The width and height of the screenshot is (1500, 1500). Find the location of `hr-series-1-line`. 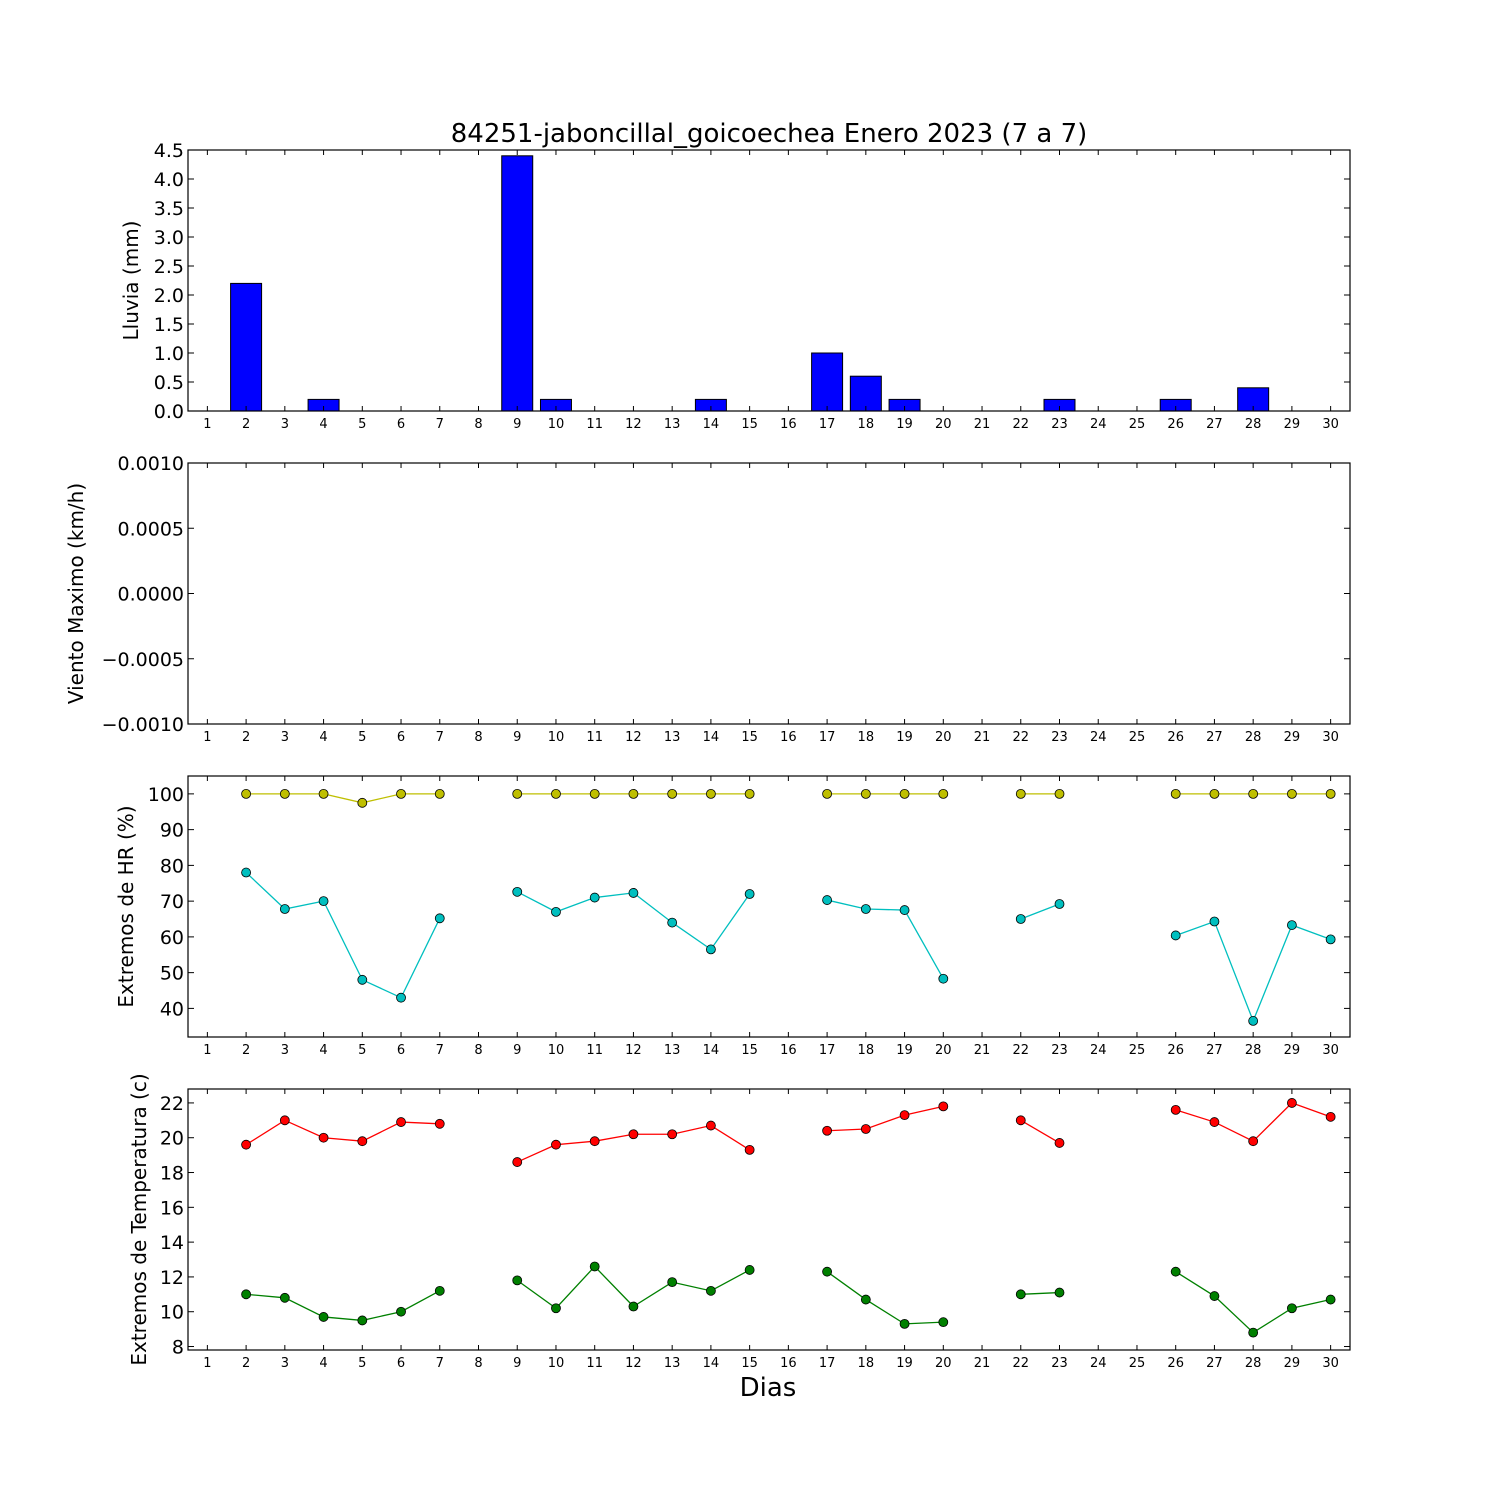

hr-series-1-line is located at coordinates (1253, 971).